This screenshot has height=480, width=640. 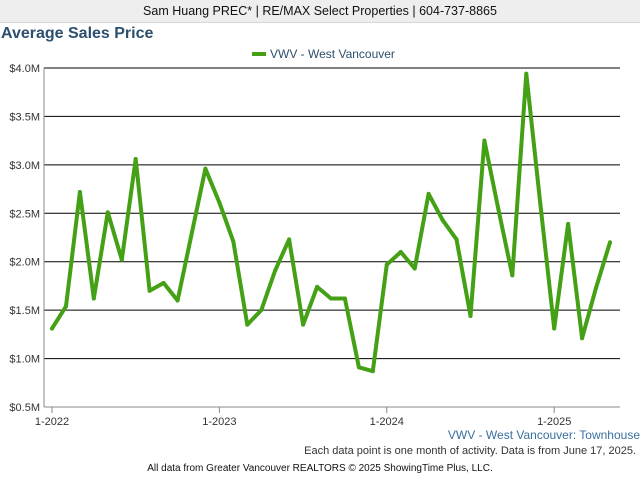 What do you see at coordinates (52, 422) in the screenshot?
I see `x-tick-label: 1-2022` at bounding box center [52, 422].